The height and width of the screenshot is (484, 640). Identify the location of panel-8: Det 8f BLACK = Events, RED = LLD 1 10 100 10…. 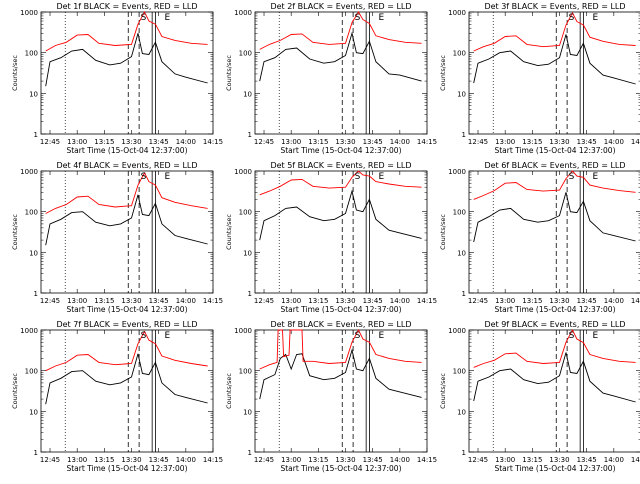
(331, 396).